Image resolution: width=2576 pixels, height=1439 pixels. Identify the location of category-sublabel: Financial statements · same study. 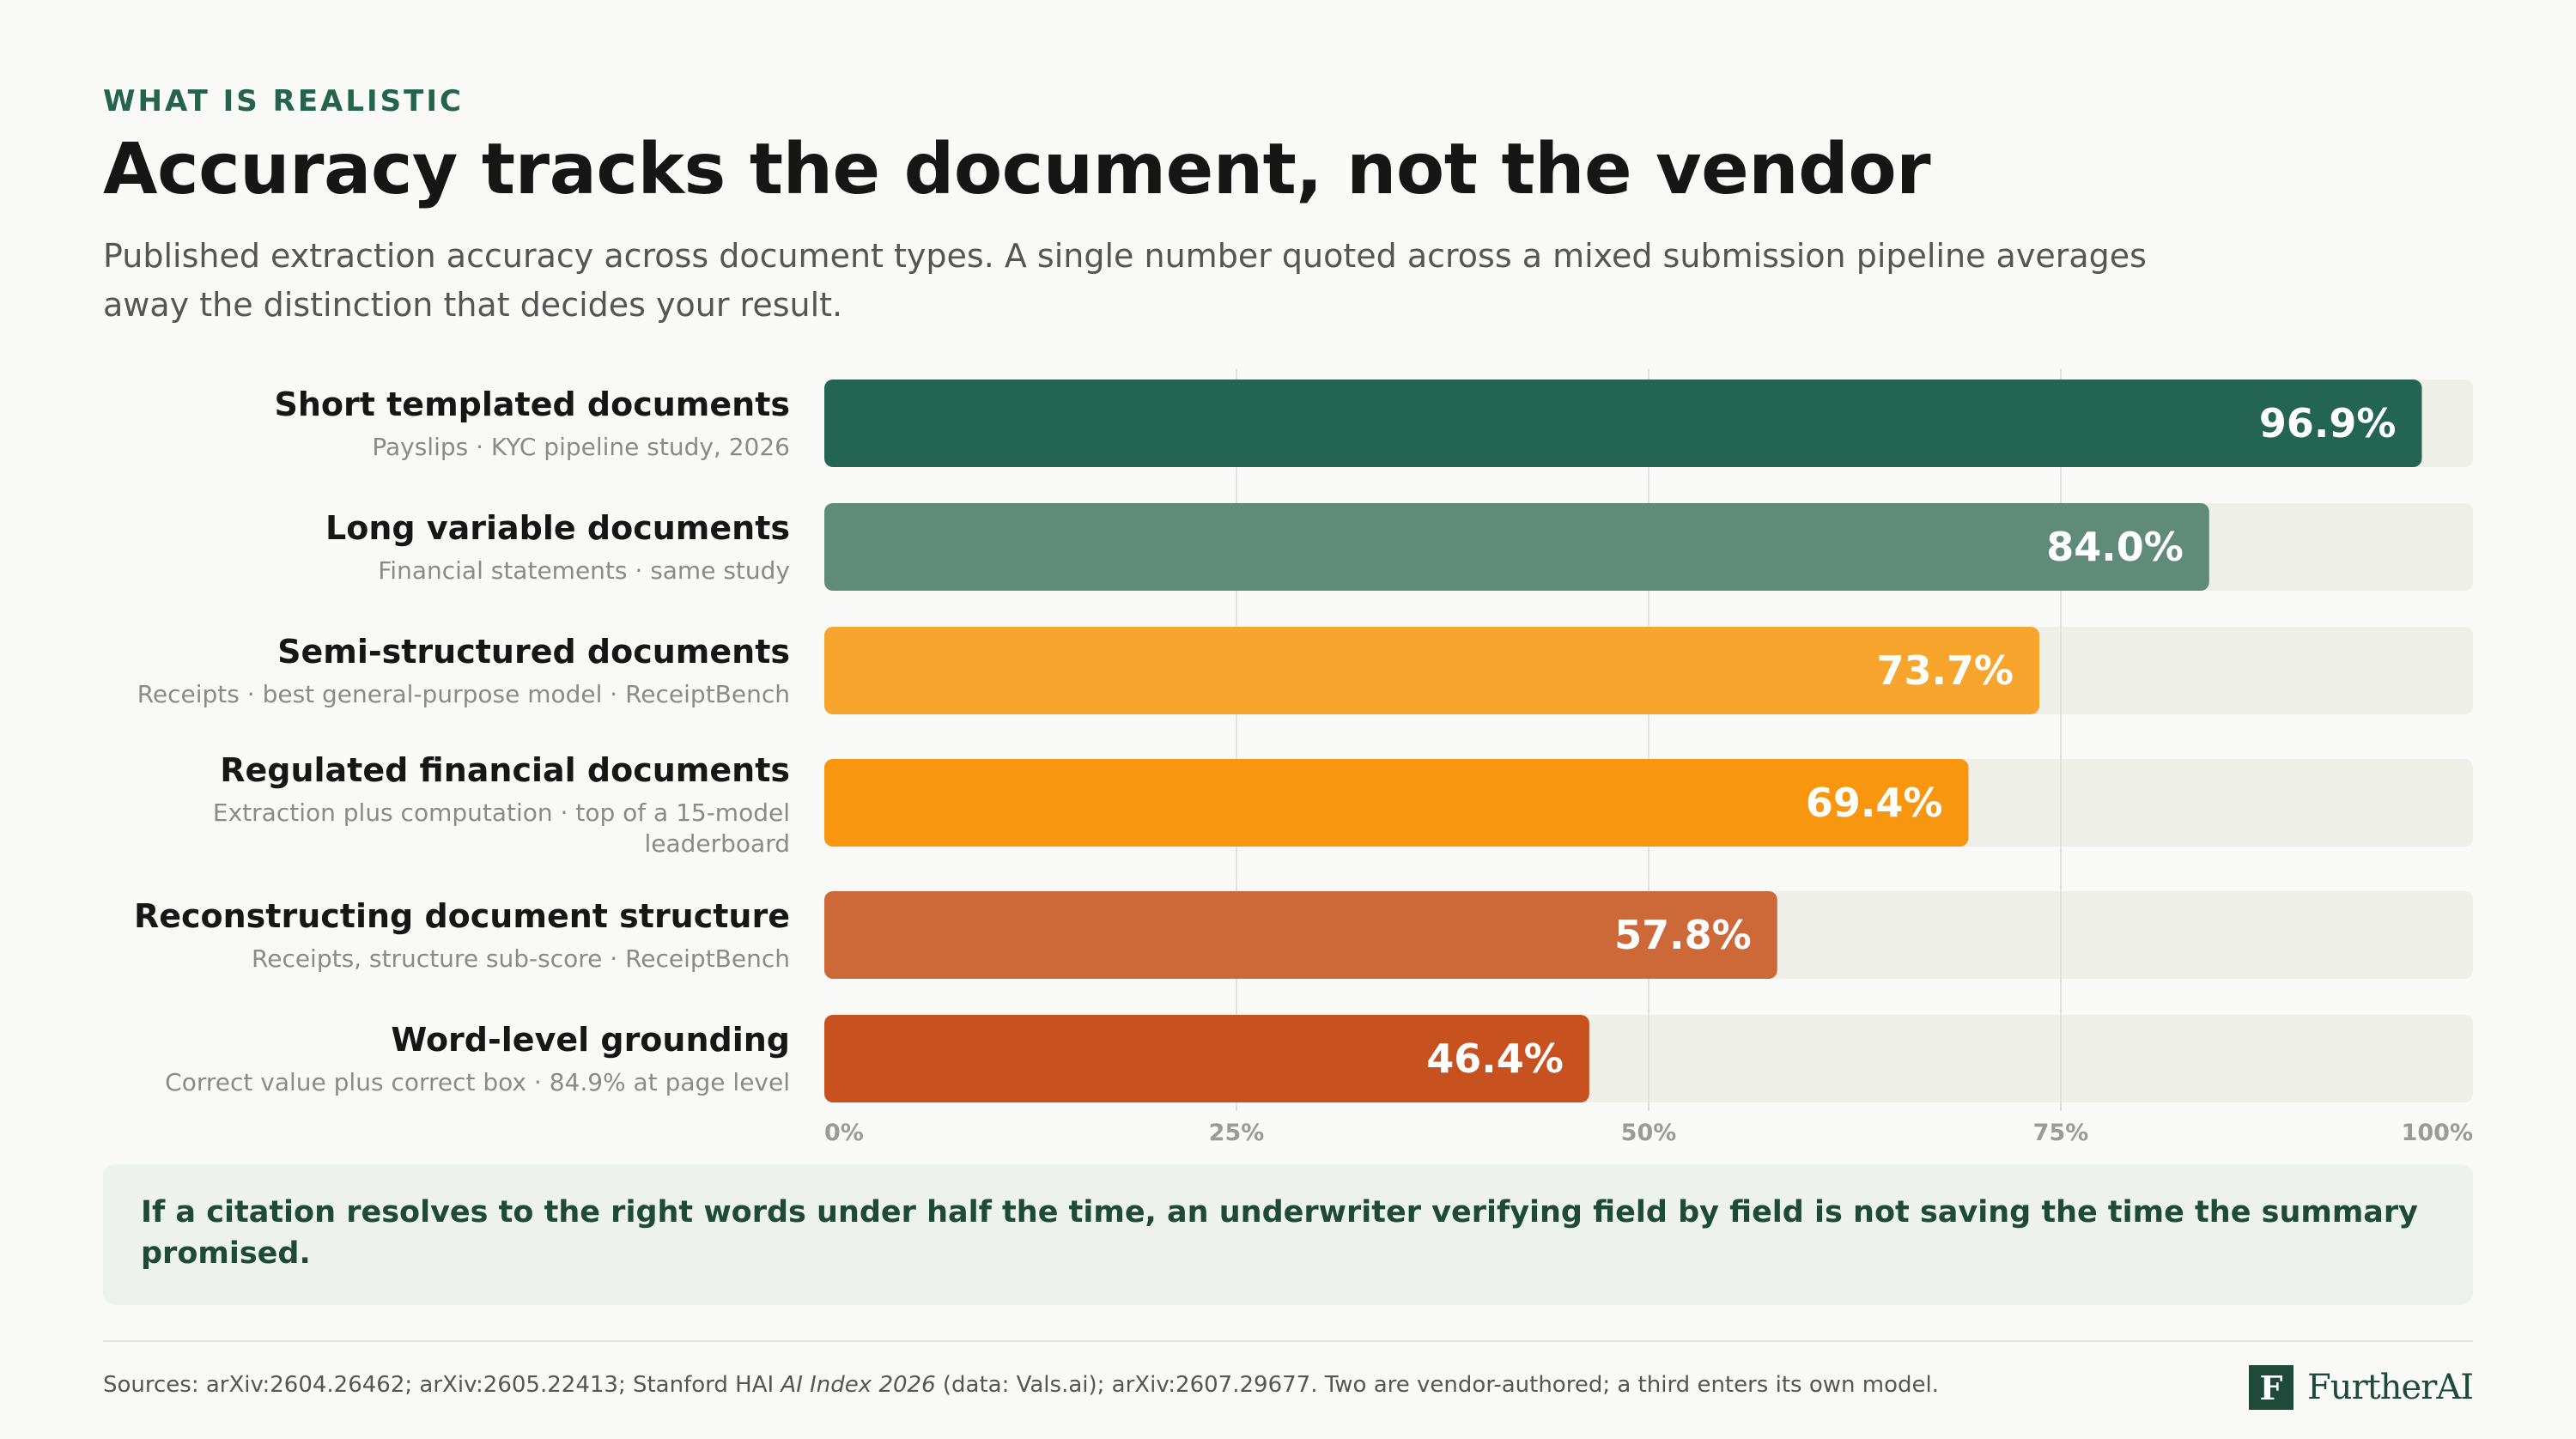
(584, 570).